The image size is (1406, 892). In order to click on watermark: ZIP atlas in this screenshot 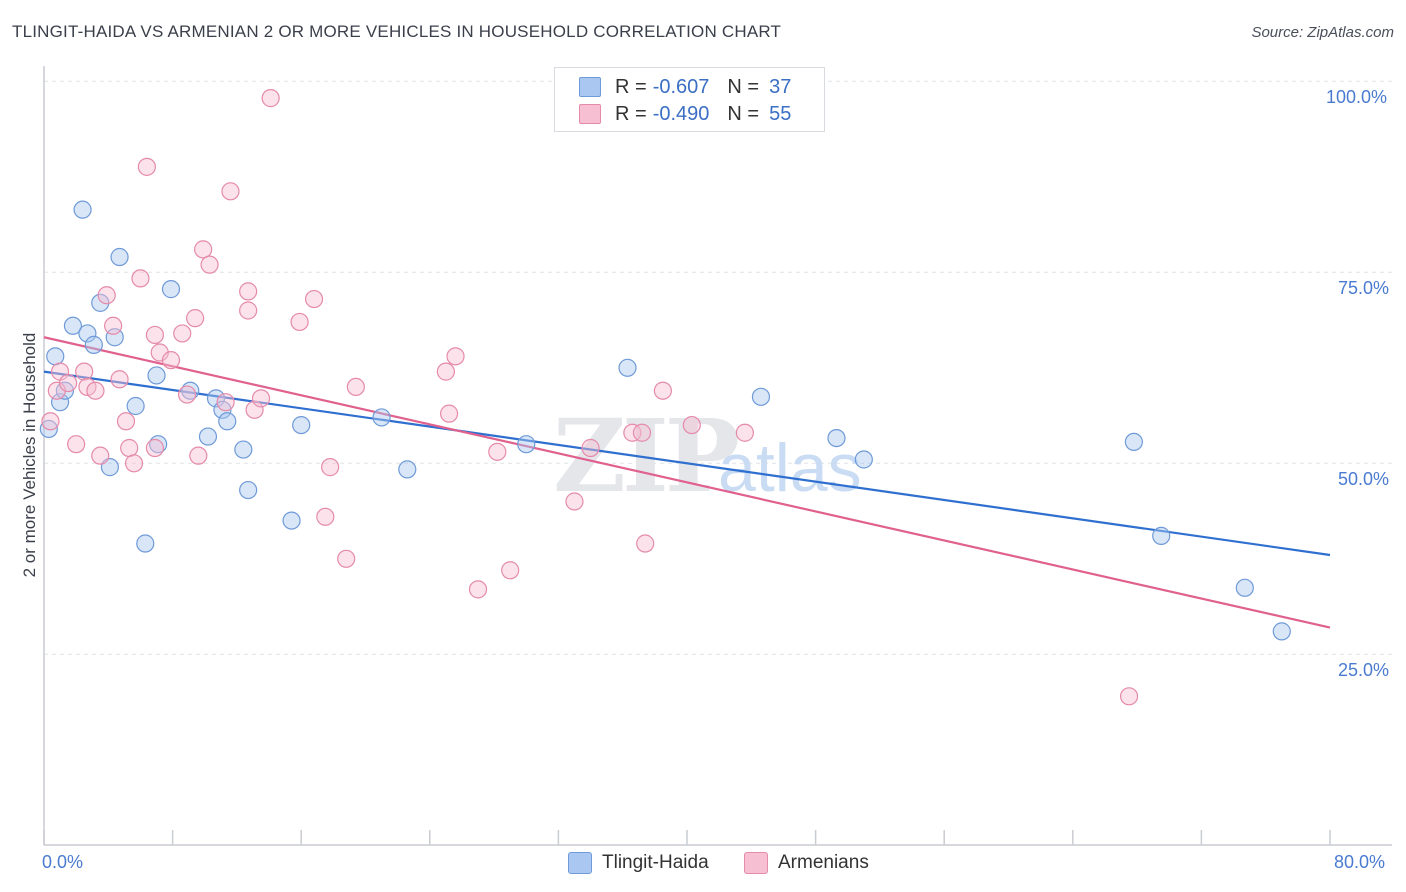, I will do `click(707, 456)`.